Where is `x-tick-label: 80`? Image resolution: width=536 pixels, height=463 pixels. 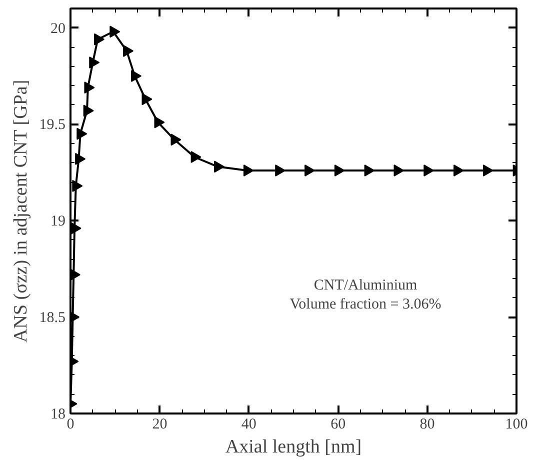
x-tick-label: 80 is located at coordinates (427, 424).